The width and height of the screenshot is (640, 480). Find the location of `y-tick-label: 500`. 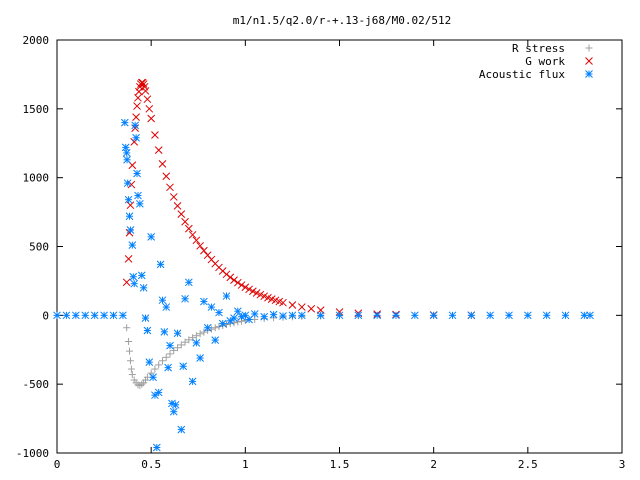

y-tick-label: 500 is located at coordinates (39, 247).